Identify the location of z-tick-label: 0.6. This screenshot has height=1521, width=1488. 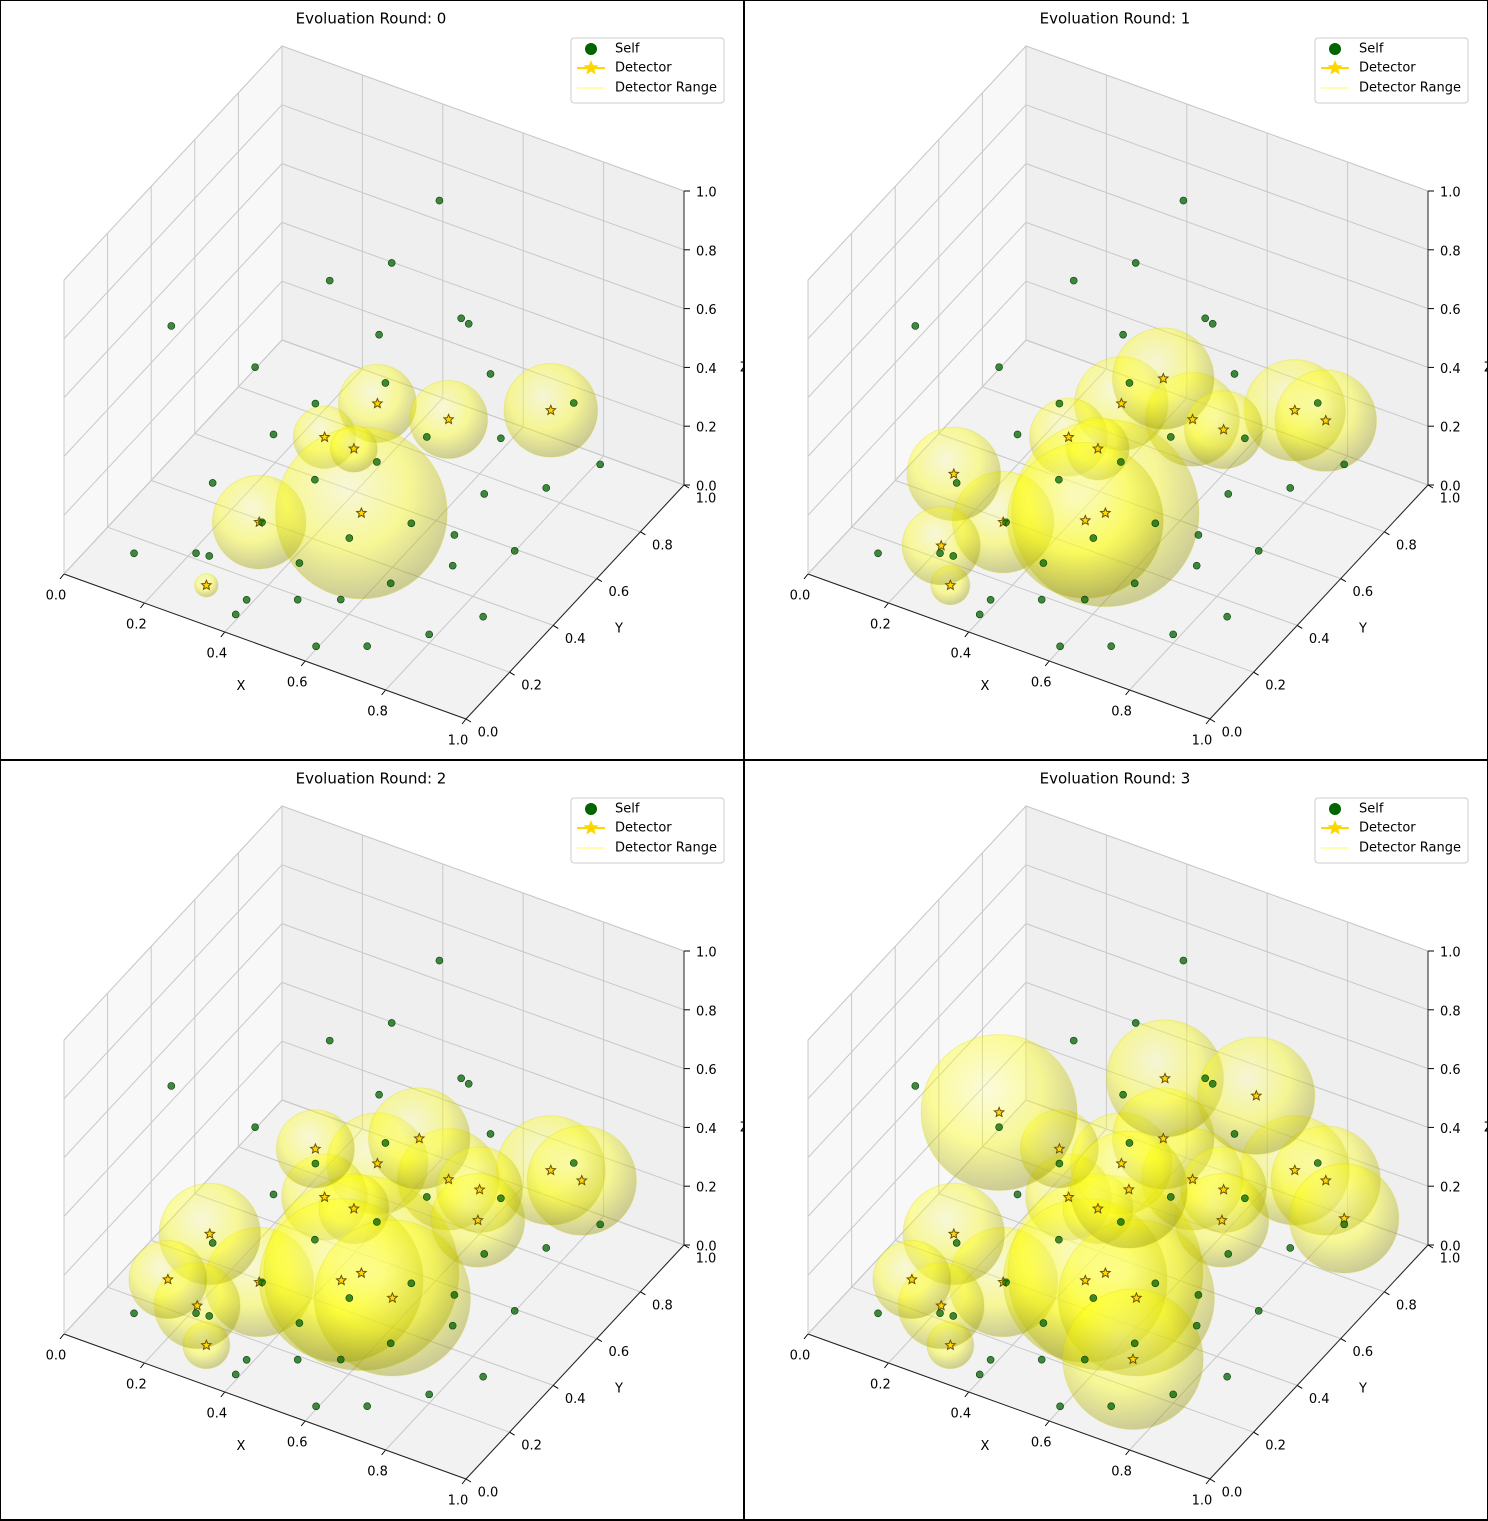
(706, 310).